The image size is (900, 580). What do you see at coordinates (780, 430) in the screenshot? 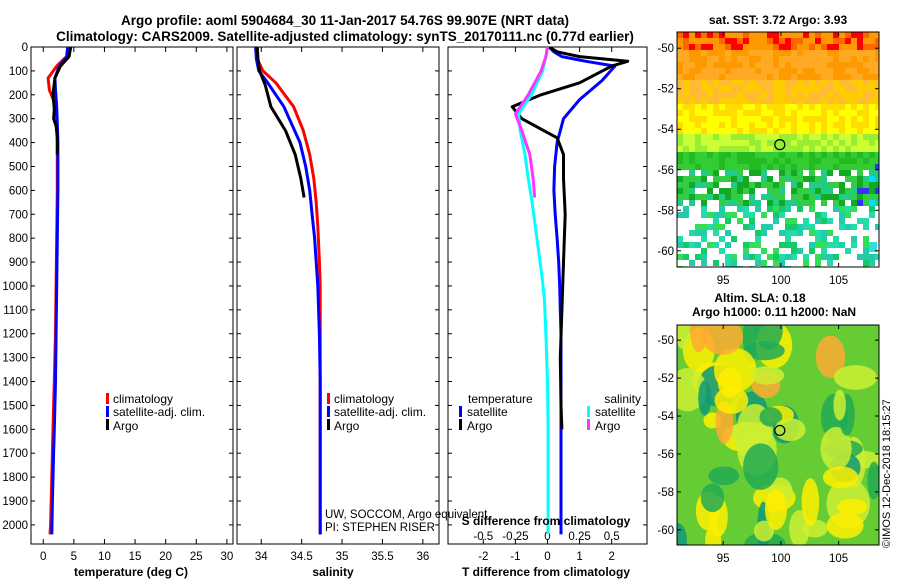
I see `float-position-marker` at bounding box center [780, 430].